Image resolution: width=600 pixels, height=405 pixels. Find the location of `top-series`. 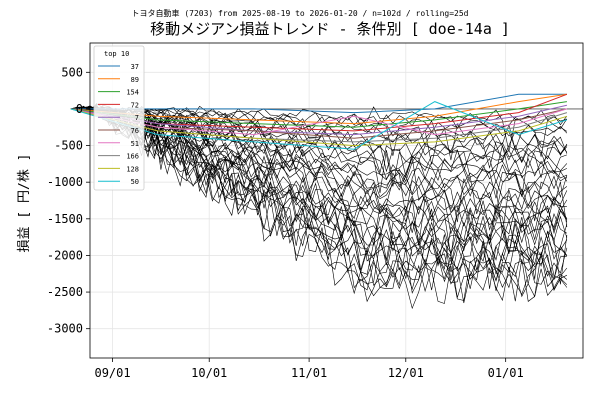

top-series is located at coordinates (319, 121).